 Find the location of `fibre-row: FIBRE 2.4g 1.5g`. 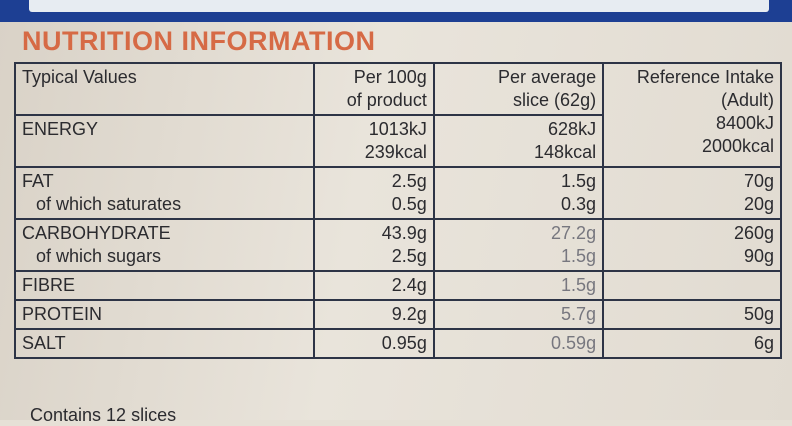

fibre-row: FIBRE 2.4g 1.5g is located at coordinates (398, 285).